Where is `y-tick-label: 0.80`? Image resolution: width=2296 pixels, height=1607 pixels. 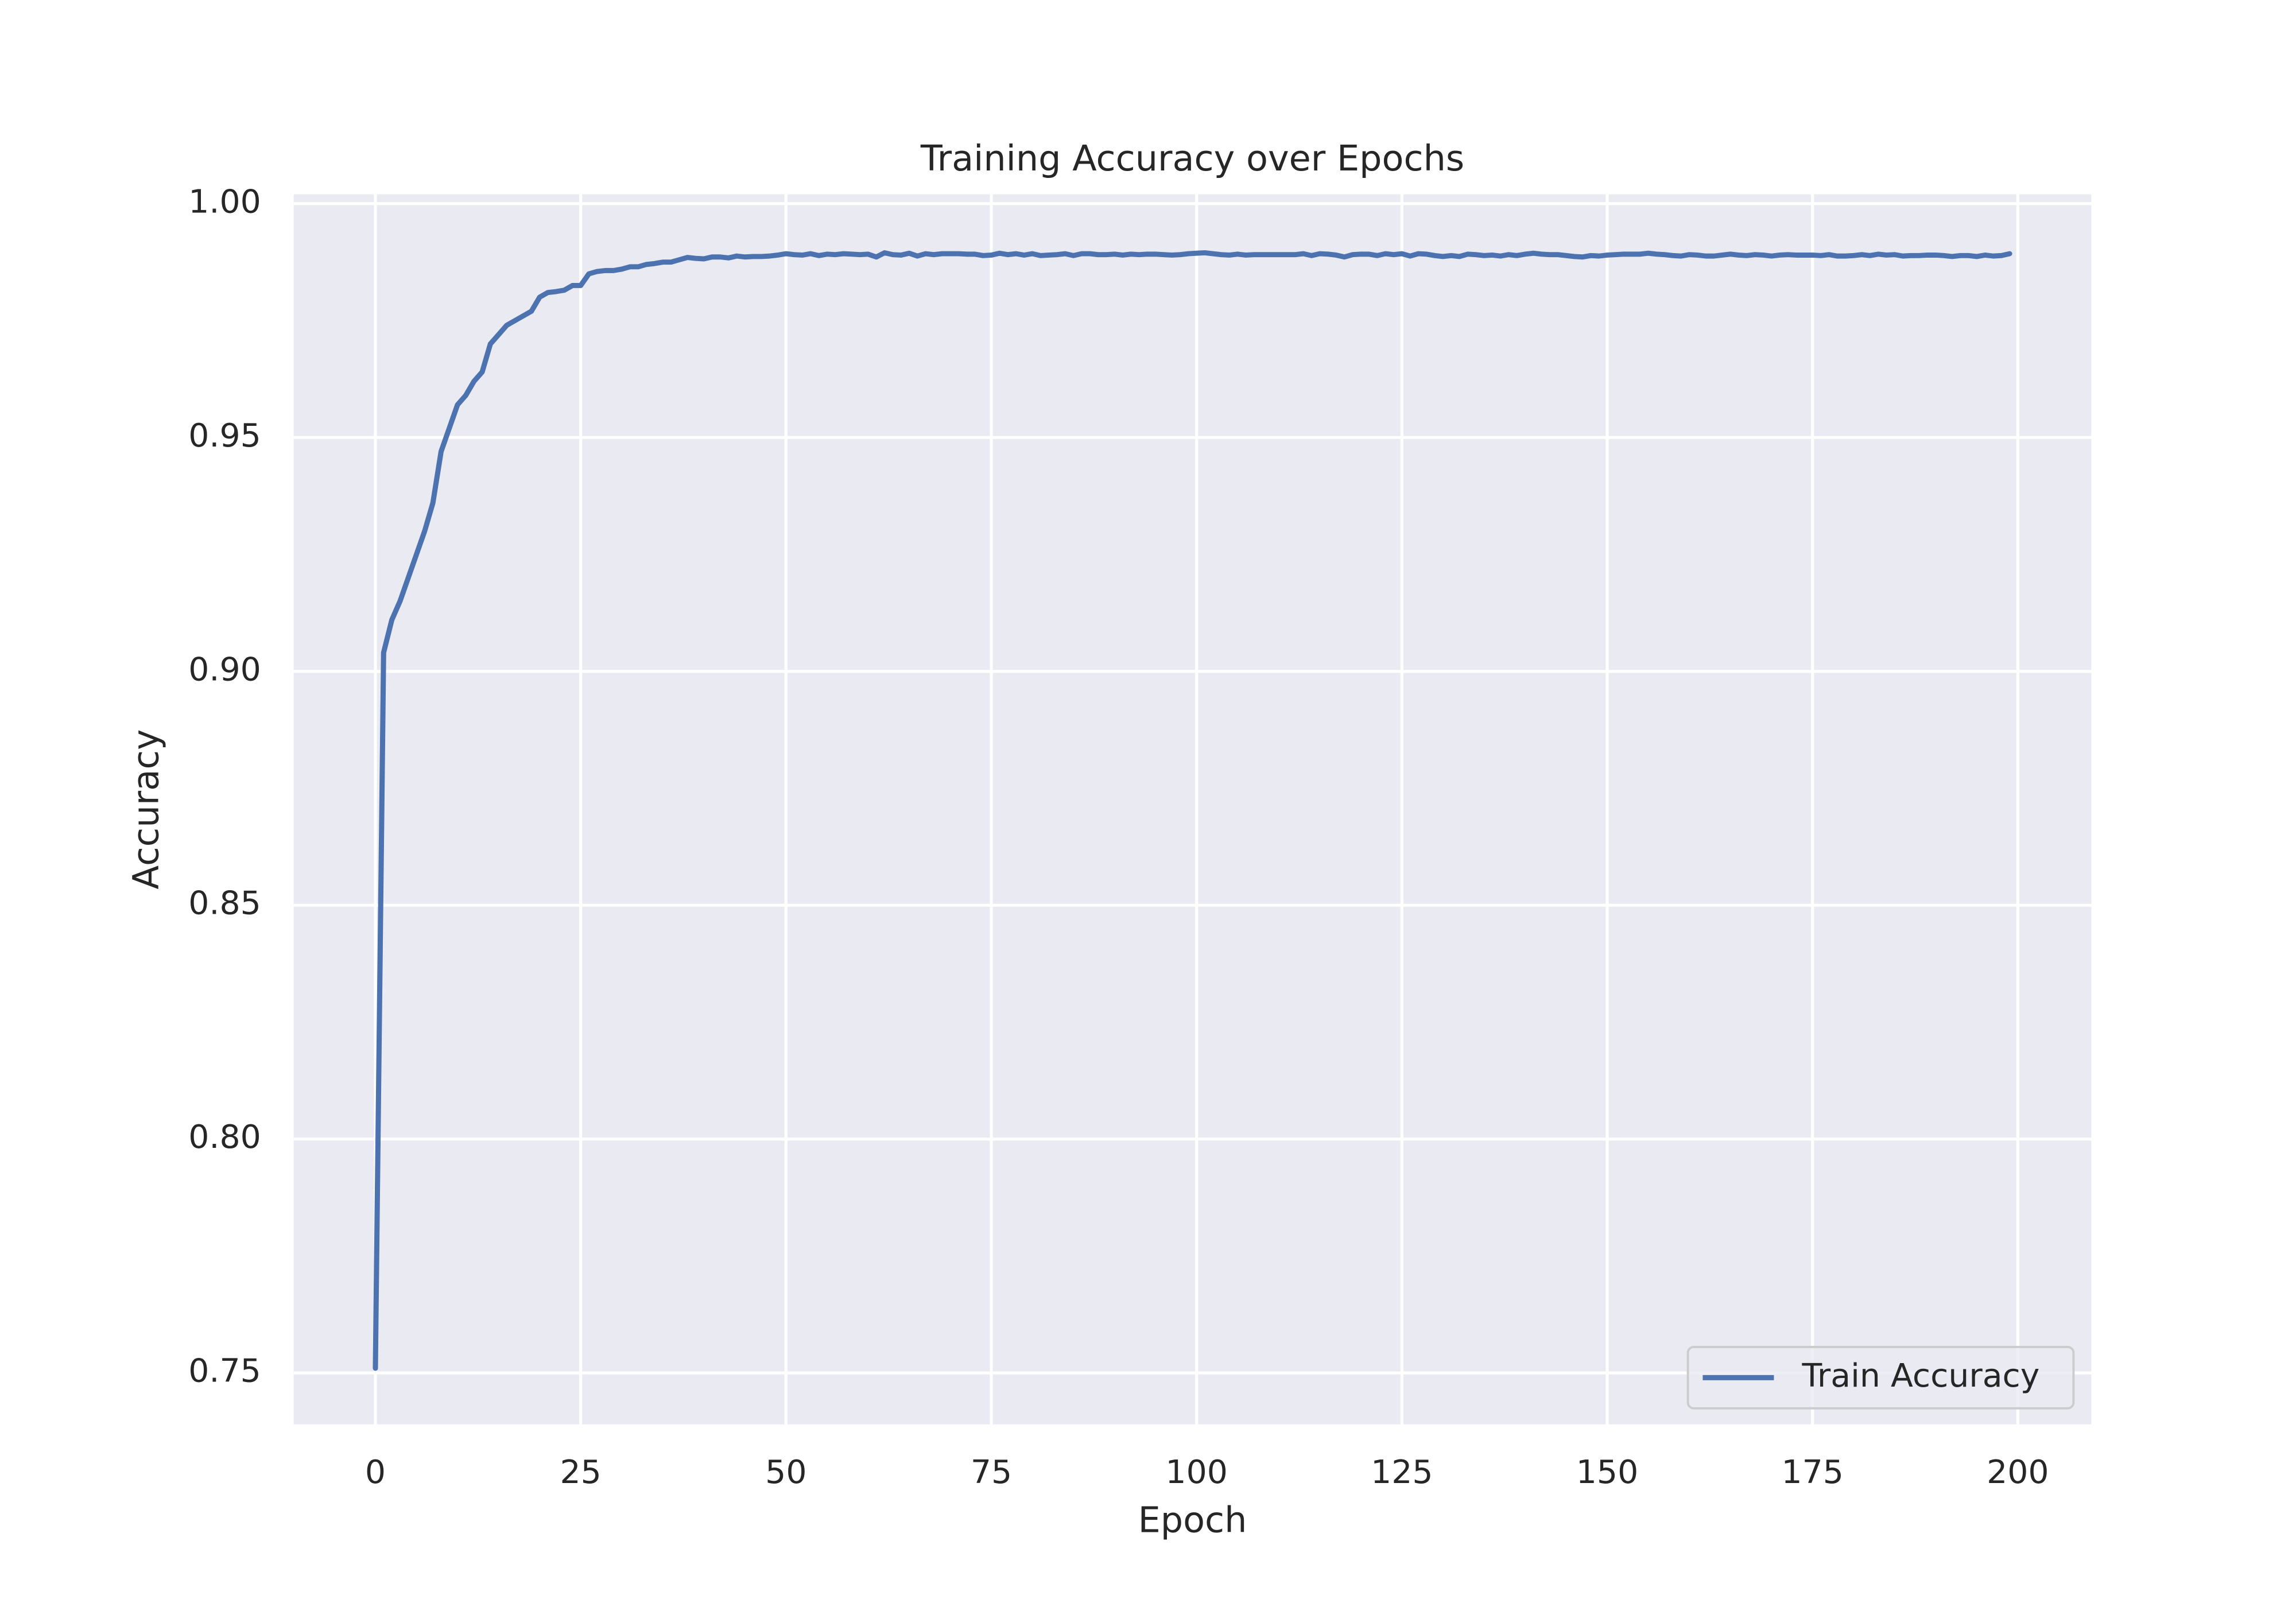
y-tick-label: 0.80 is located at coordinates (224, 1137).